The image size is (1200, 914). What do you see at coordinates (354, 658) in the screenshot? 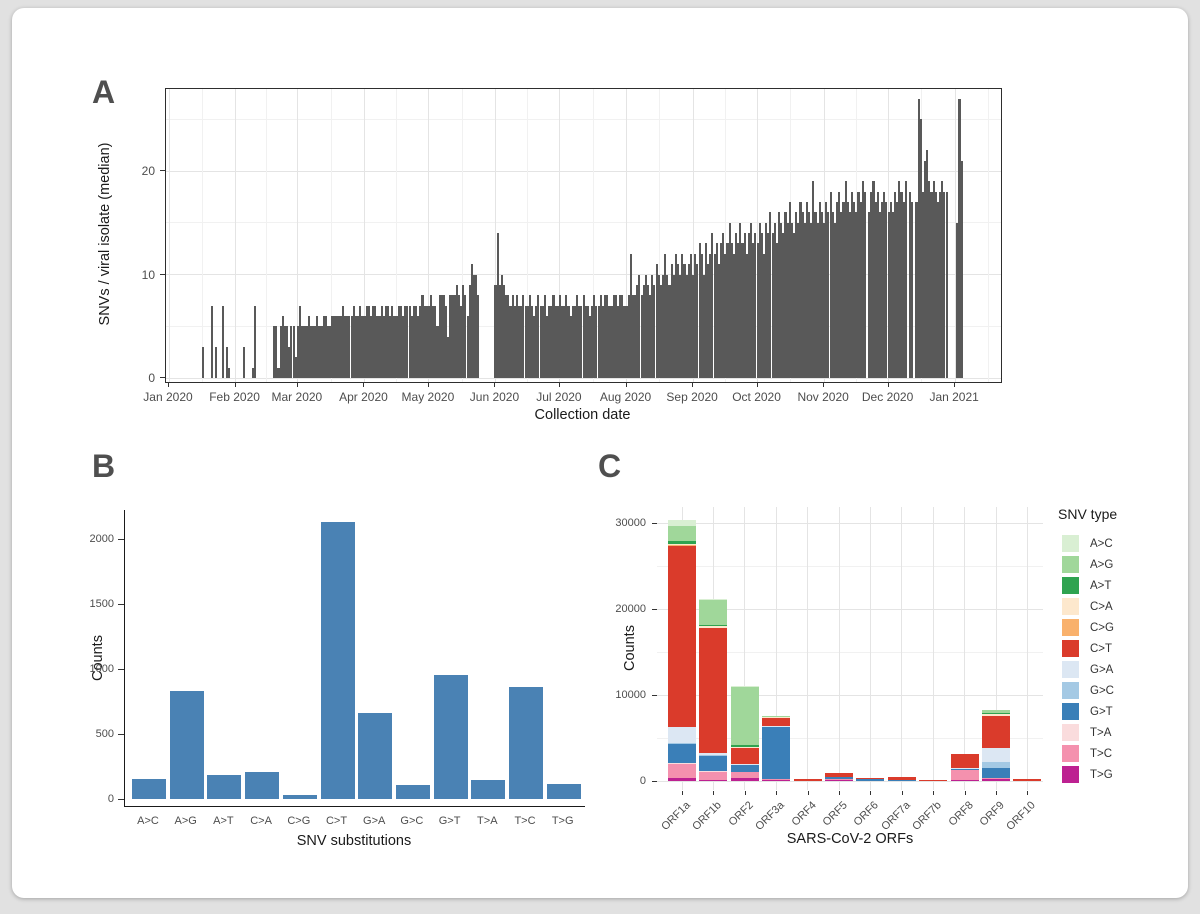
I see `panel-b-plot-area` at bounding box center [354, 658].